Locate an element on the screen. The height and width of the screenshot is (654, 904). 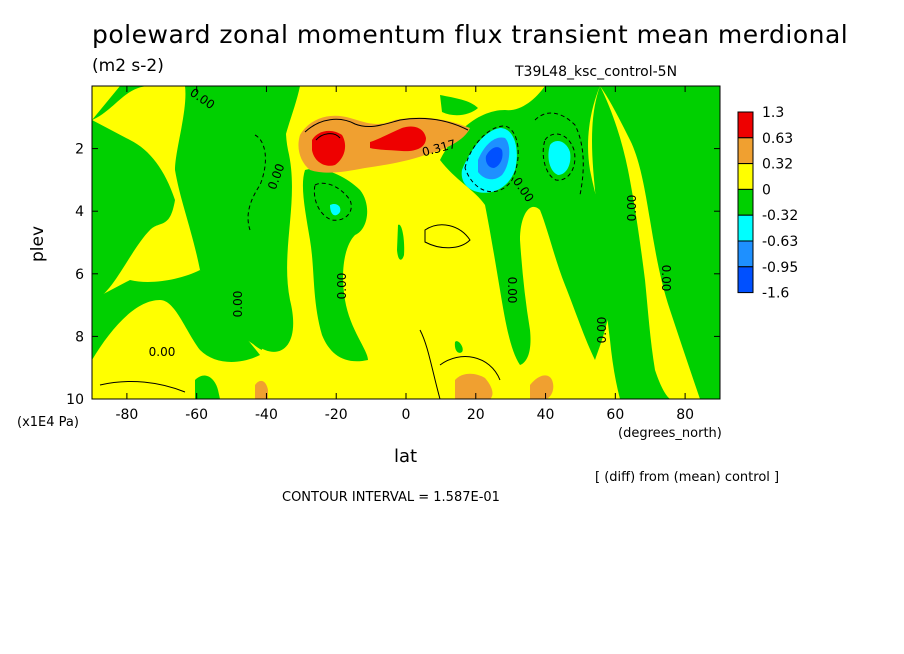
y-tick-label: 10 is located at coordinates (75, 400).